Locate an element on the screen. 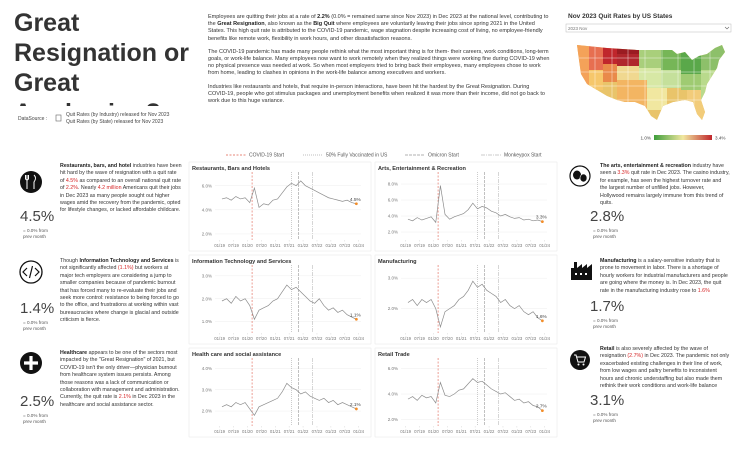 Image resolution: width=736 pixels, height=454 pixels. text-run: , also known as the is located at coordinates (289, 24).